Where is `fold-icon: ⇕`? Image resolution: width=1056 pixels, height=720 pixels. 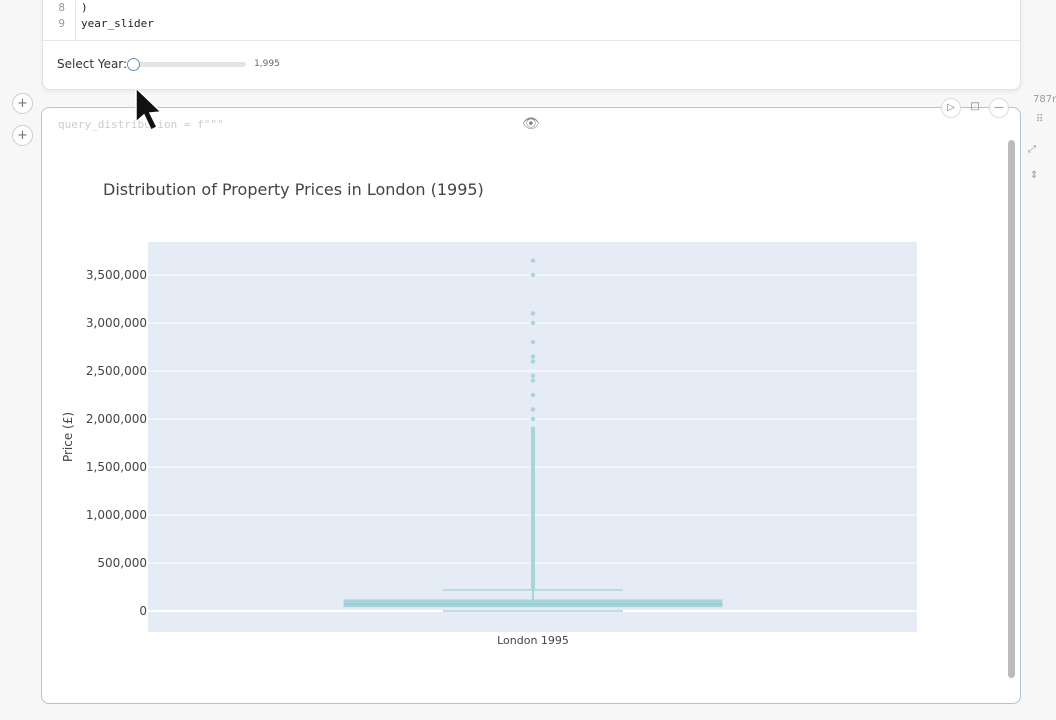
fold-icon: ⇕ is located at coordinates (1034, 175).